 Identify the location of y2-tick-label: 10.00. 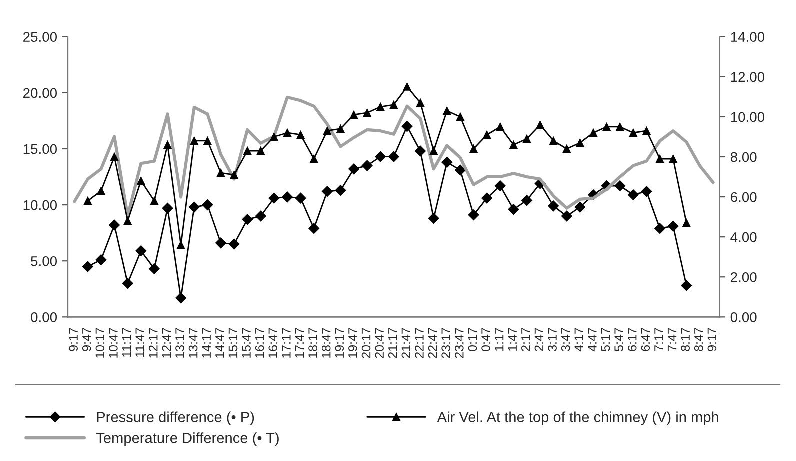
(748, 117).